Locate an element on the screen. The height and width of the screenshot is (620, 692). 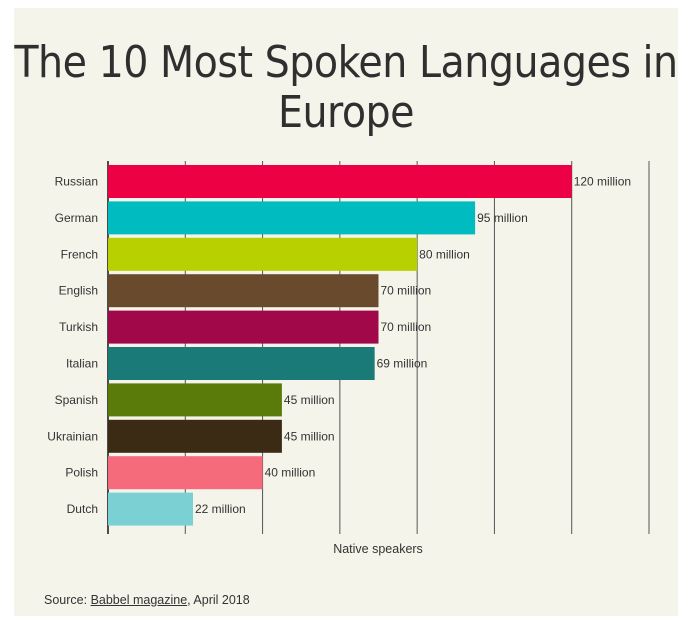
bar-spanish is located at coordinates (195, 400).